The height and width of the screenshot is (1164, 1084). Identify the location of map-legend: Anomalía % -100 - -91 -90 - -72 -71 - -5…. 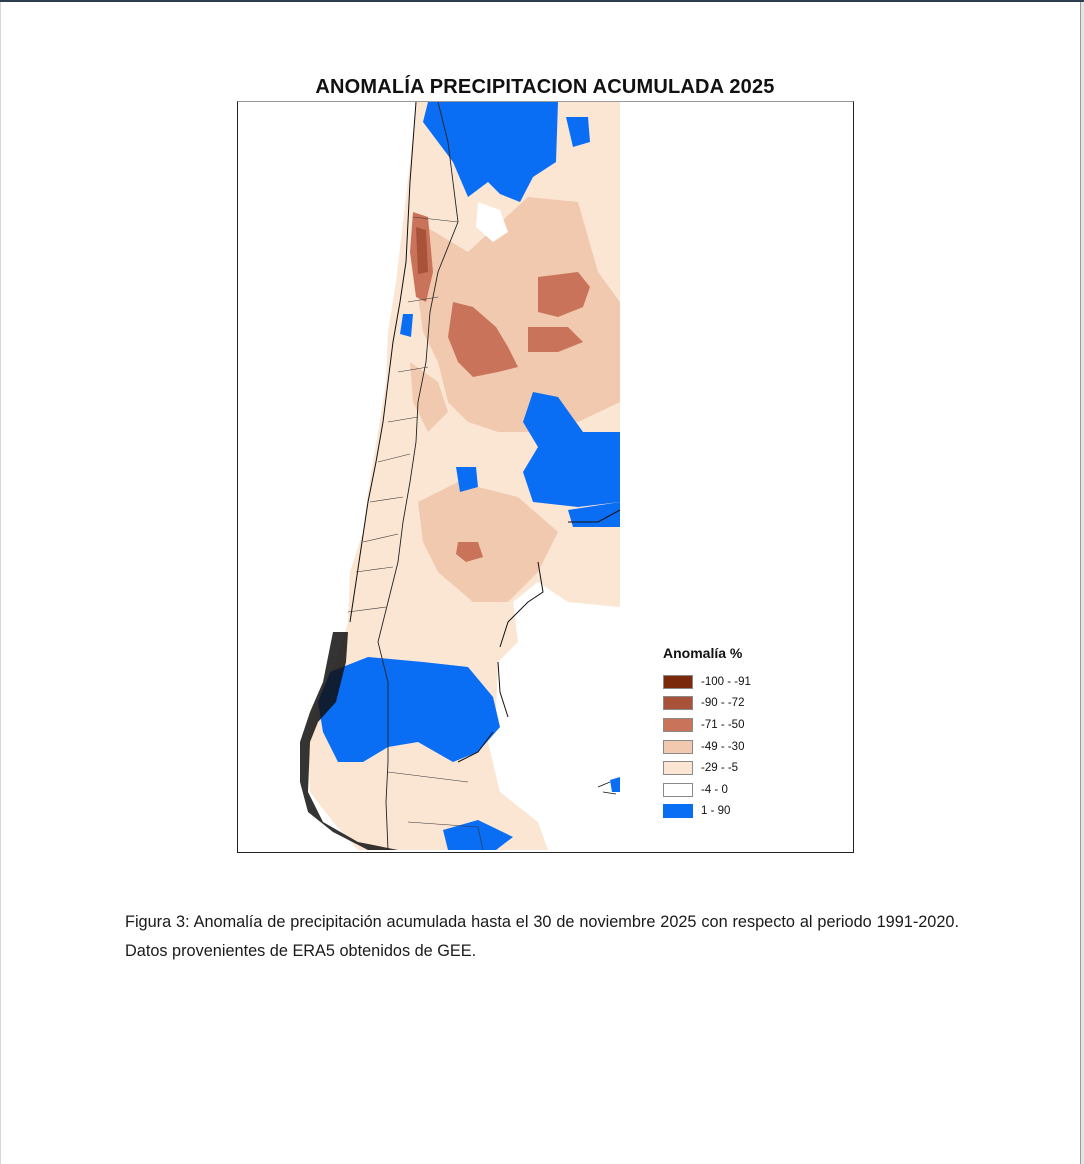
(733, 733).